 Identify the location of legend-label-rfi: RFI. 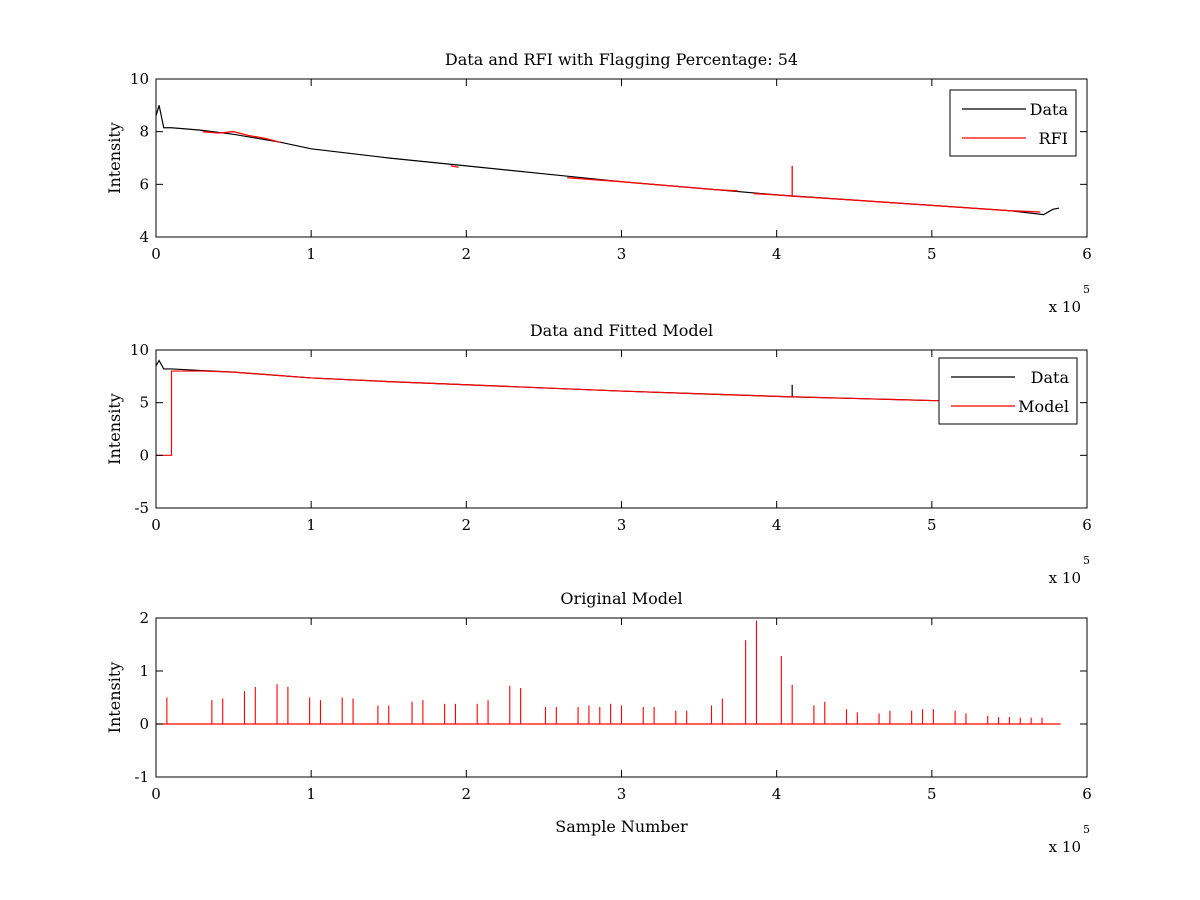
(1053, 138).